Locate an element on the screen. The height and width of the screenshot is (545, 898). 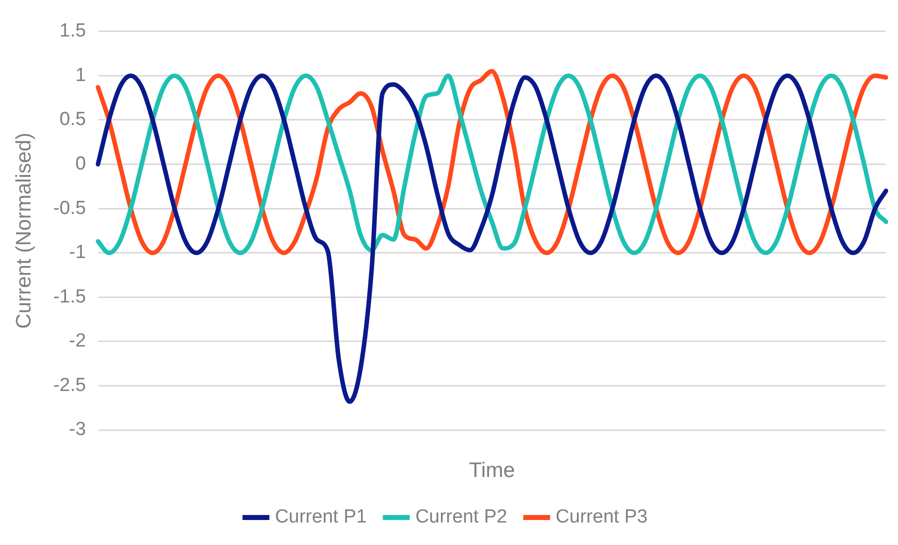
y-tick-label: 1 is located at coordinates (80, 75).